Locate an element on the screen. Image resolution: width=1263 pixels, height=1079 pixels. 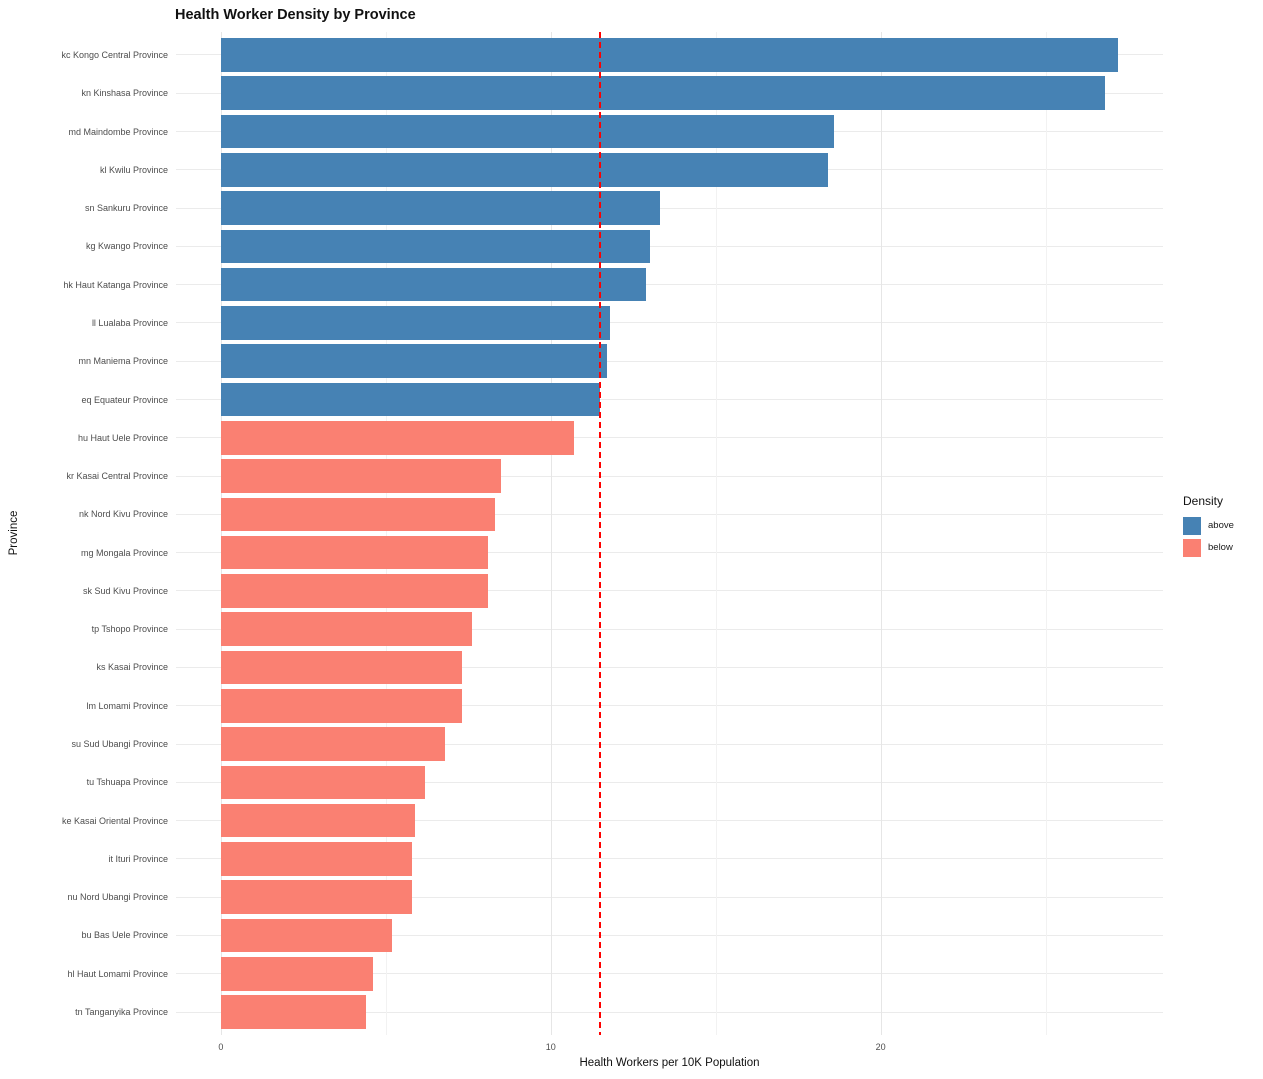
y-axis-title: Province is located at coordinates (14, 533).